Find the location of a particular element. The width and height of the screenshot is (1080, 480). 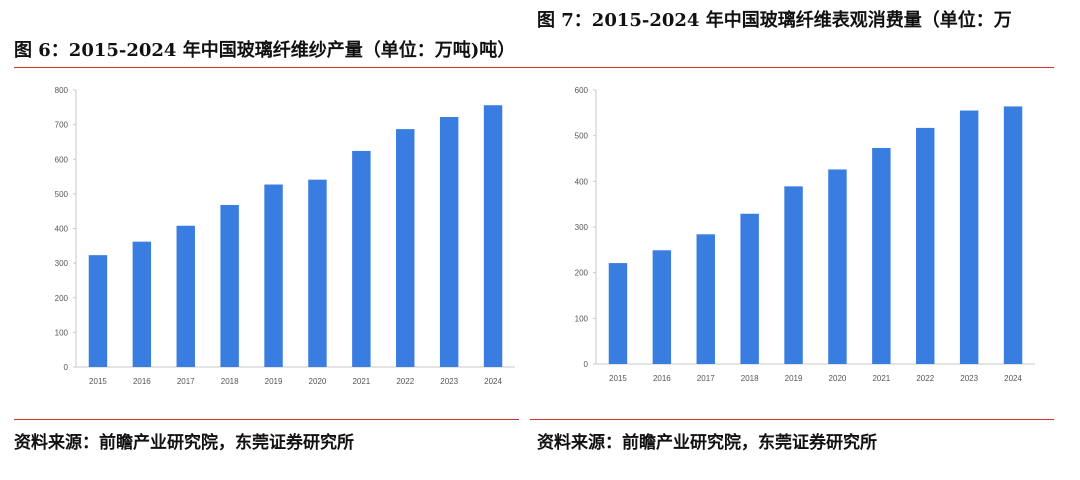

figure-6-title: 图 6：2015-2024 年中国玻璃纤维纱产量（单位：万吨)吨） is located at coordinates (265, 50).